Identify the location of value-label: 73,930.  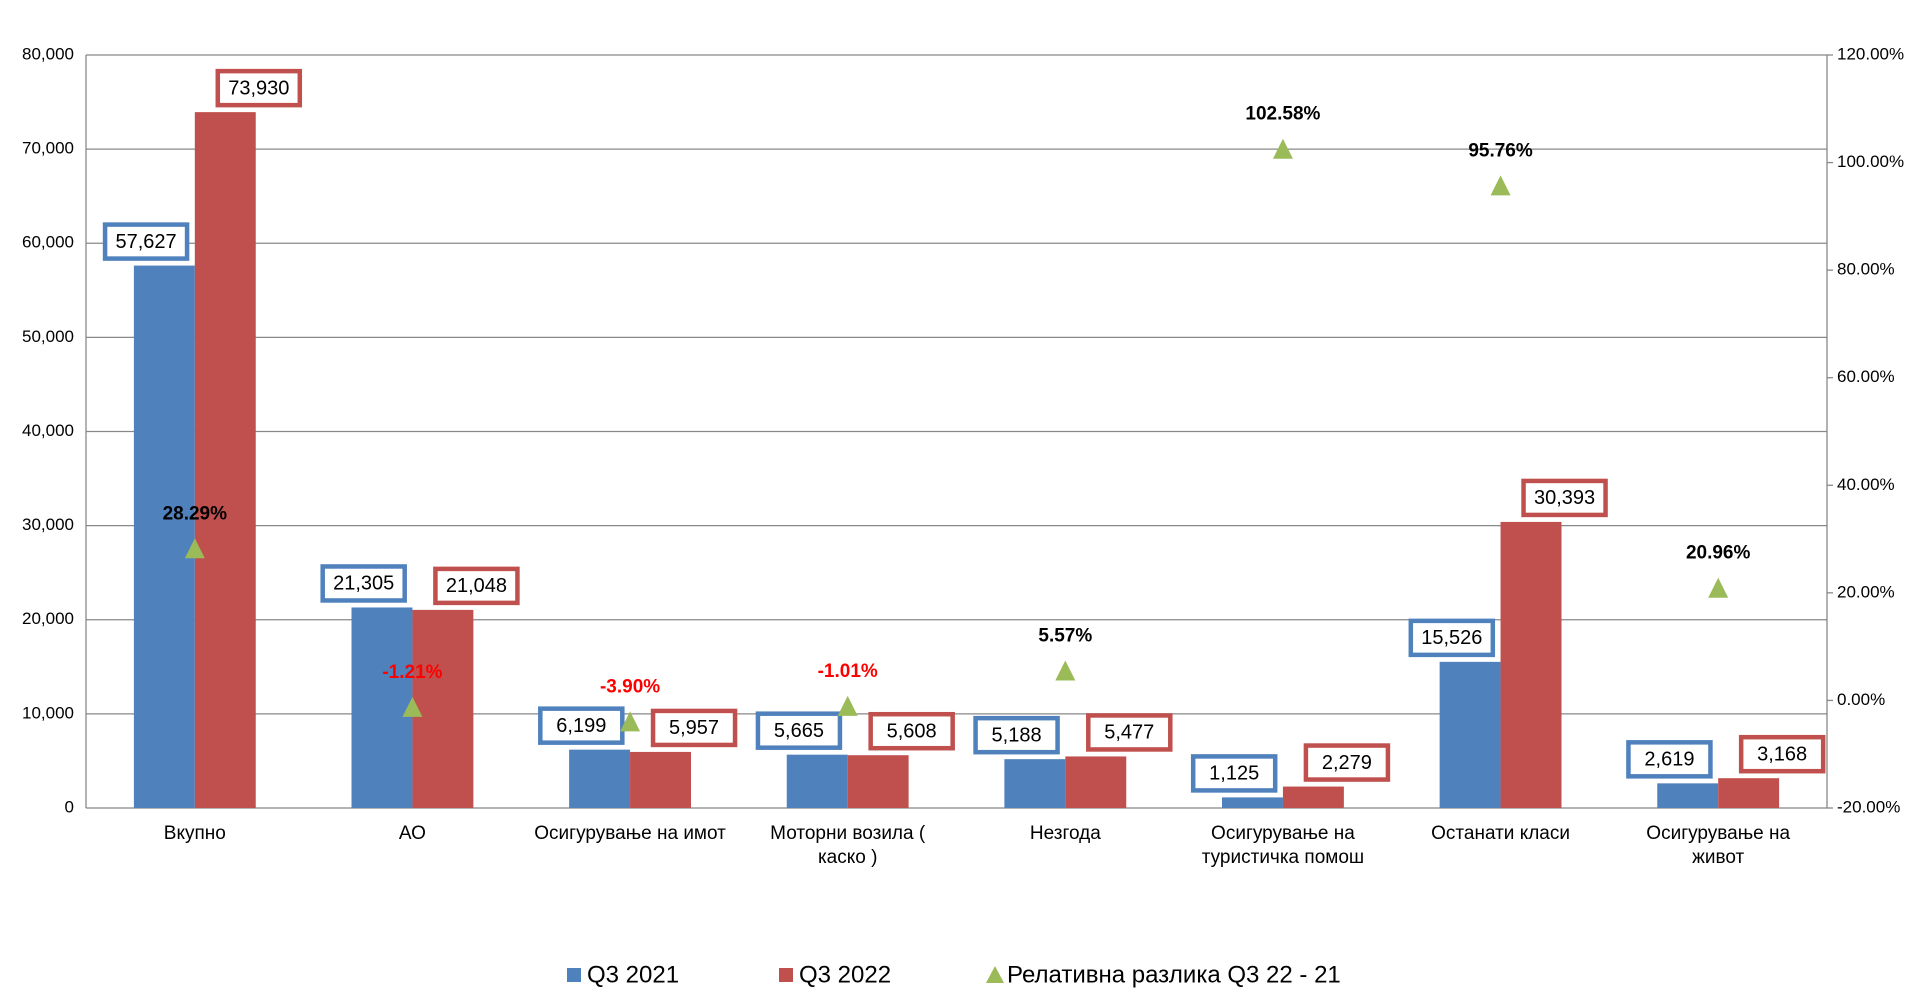
(258, 88).